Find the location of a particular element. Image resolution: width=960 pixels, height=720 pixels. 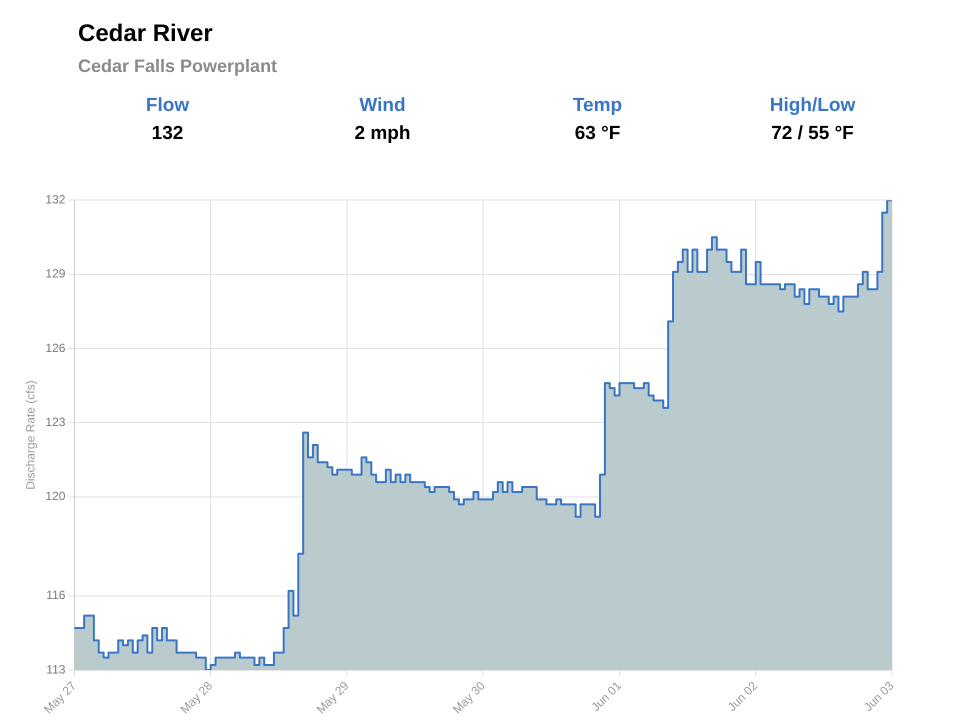

y-tick-label: 116 is located at coordinates (56, 595).